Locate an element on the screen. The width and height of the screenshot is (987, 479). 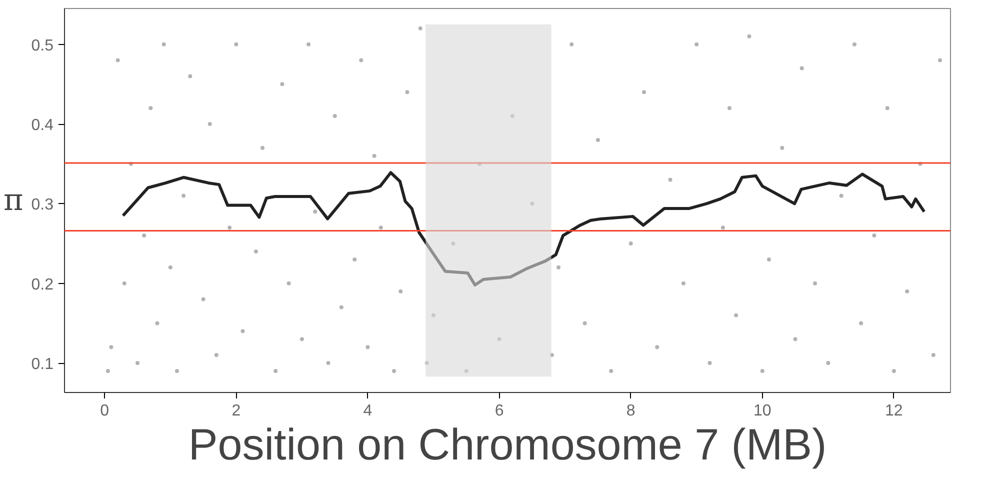
x-tick-label: 6 is located at coordinates (499, 411).